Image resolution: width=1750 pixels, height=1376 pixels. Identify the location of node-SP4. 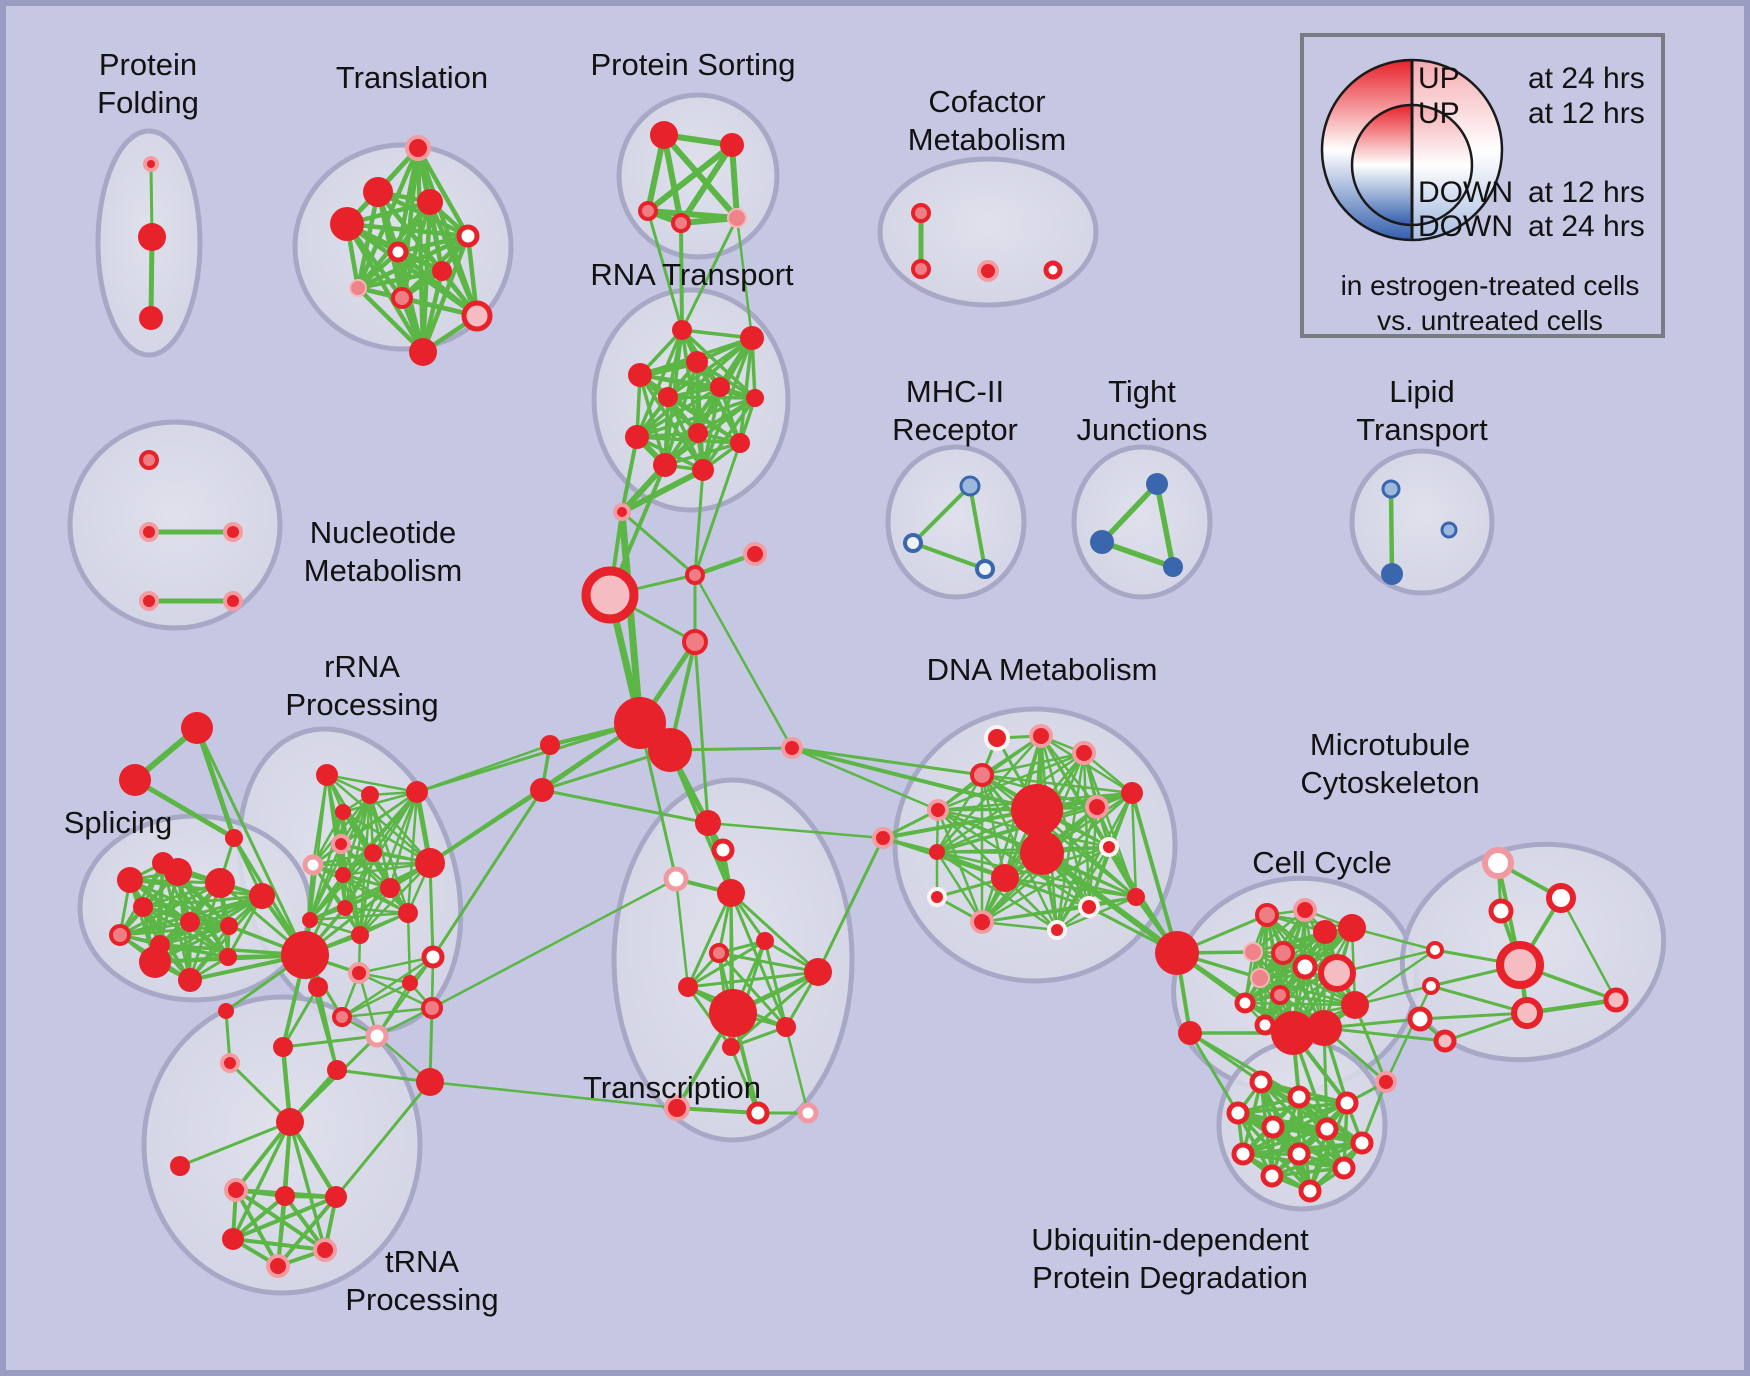
(130, 880).